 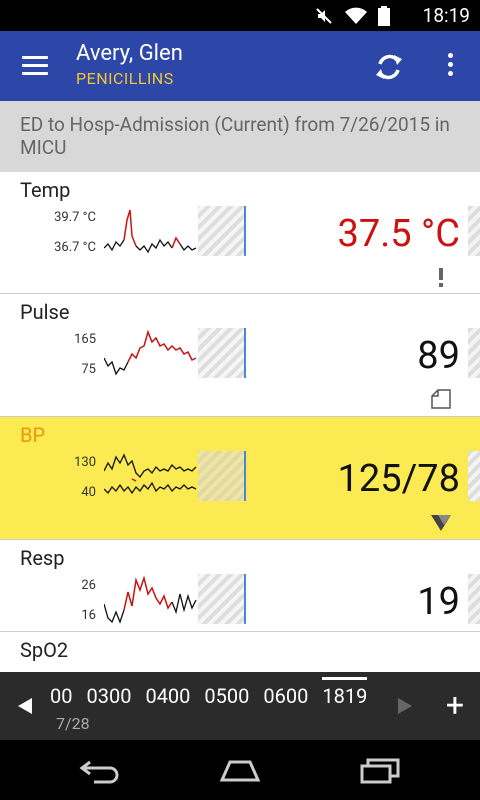 I want to click on sparkline-max: 26, so click(x=88, y=585).